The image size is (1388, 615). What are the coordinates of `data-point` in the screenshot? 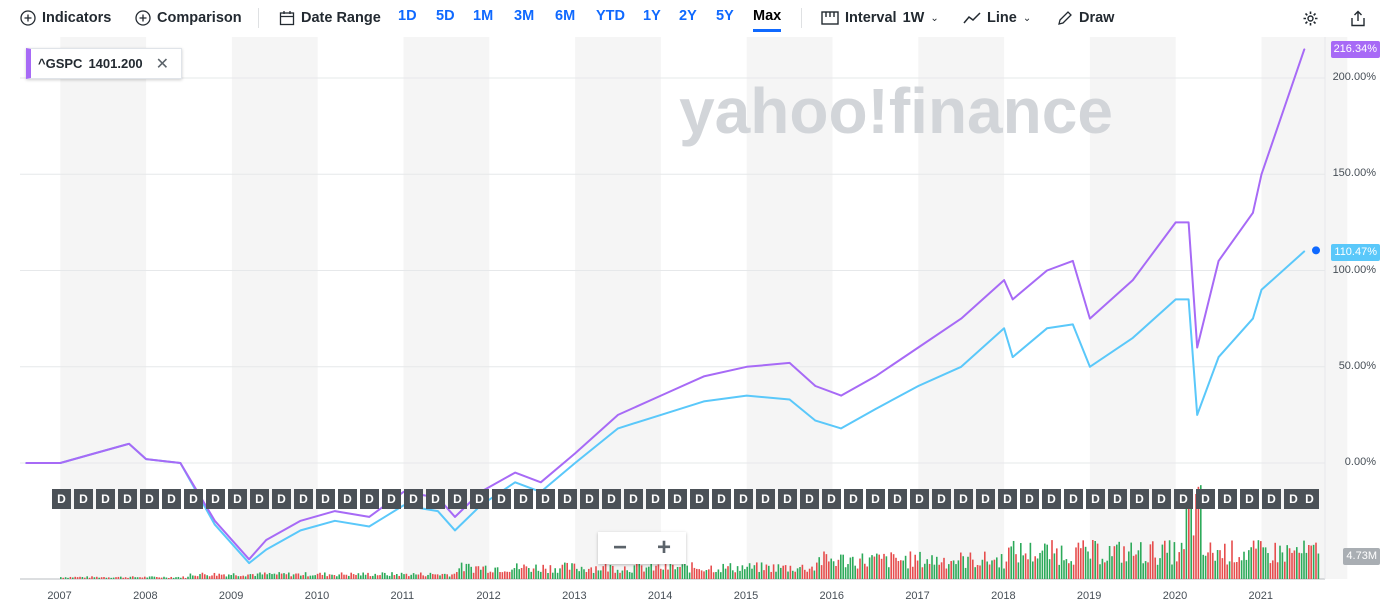 It's located at (1261, 289).